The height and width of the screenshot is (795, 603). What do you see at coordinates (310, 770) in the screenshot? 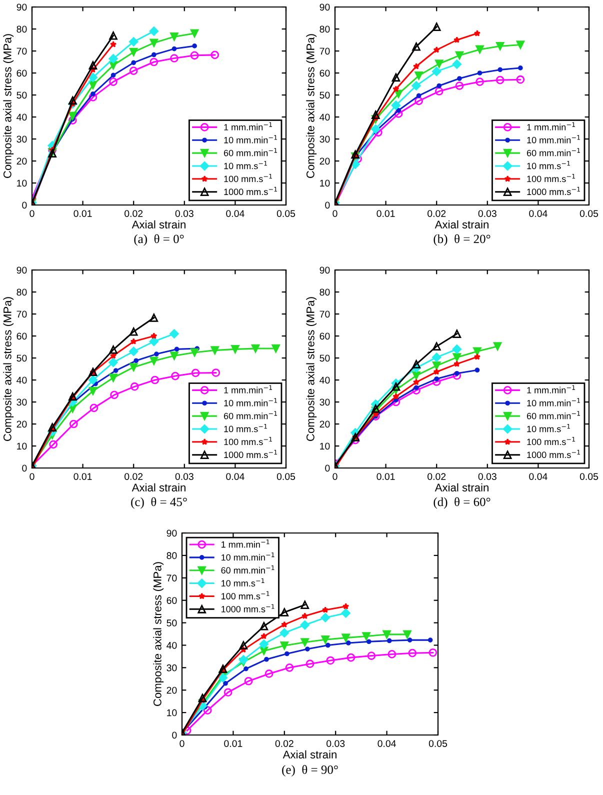
I see `text: (e) θ = 90°` at bounding box center [310, 770].